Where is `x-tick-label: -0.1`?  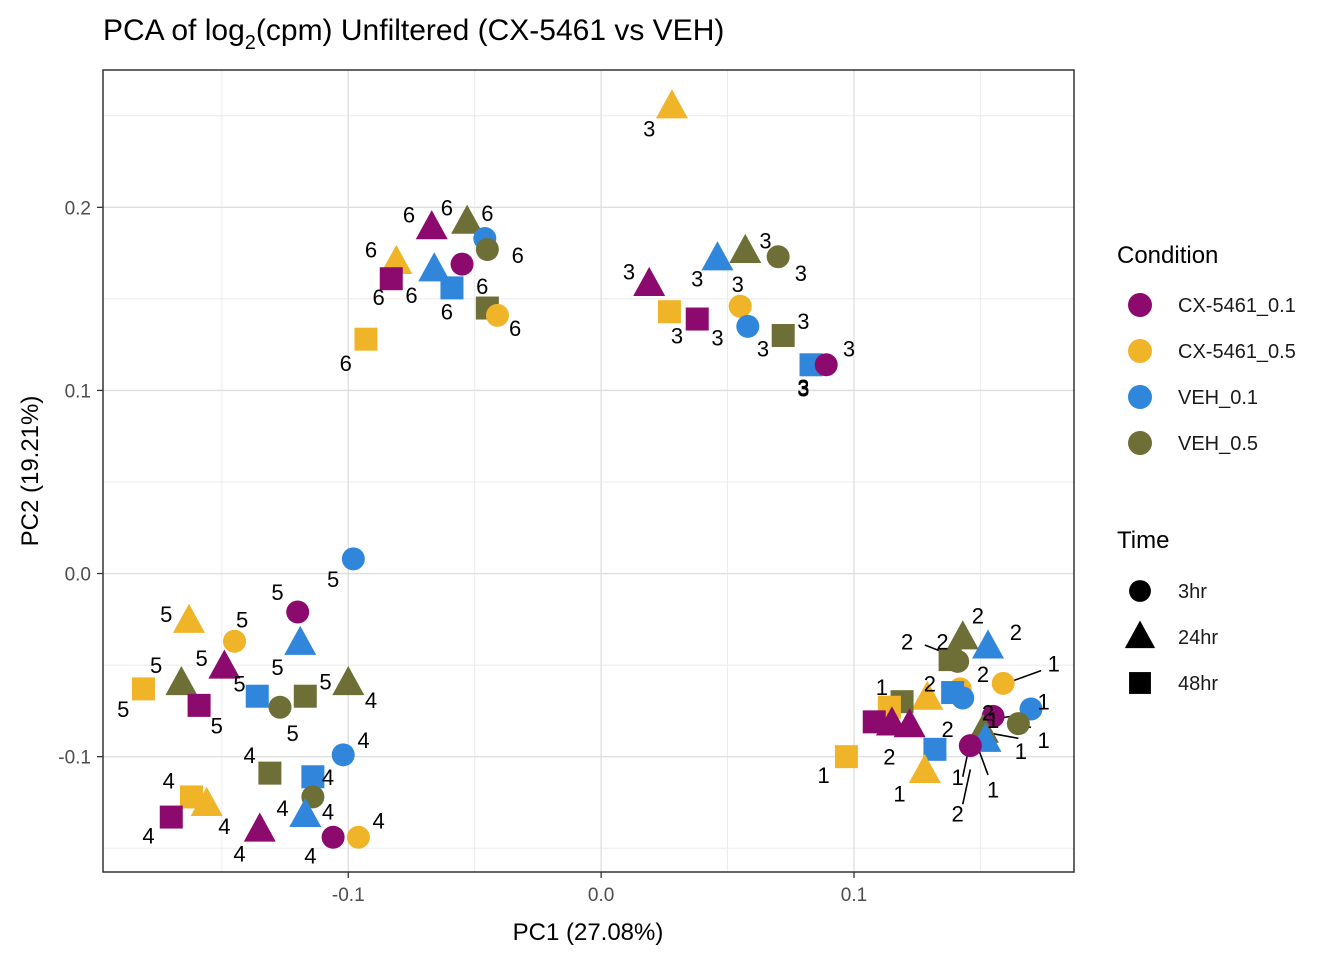
x-tick-label: -0.1 is located at coordinates (348, 895).